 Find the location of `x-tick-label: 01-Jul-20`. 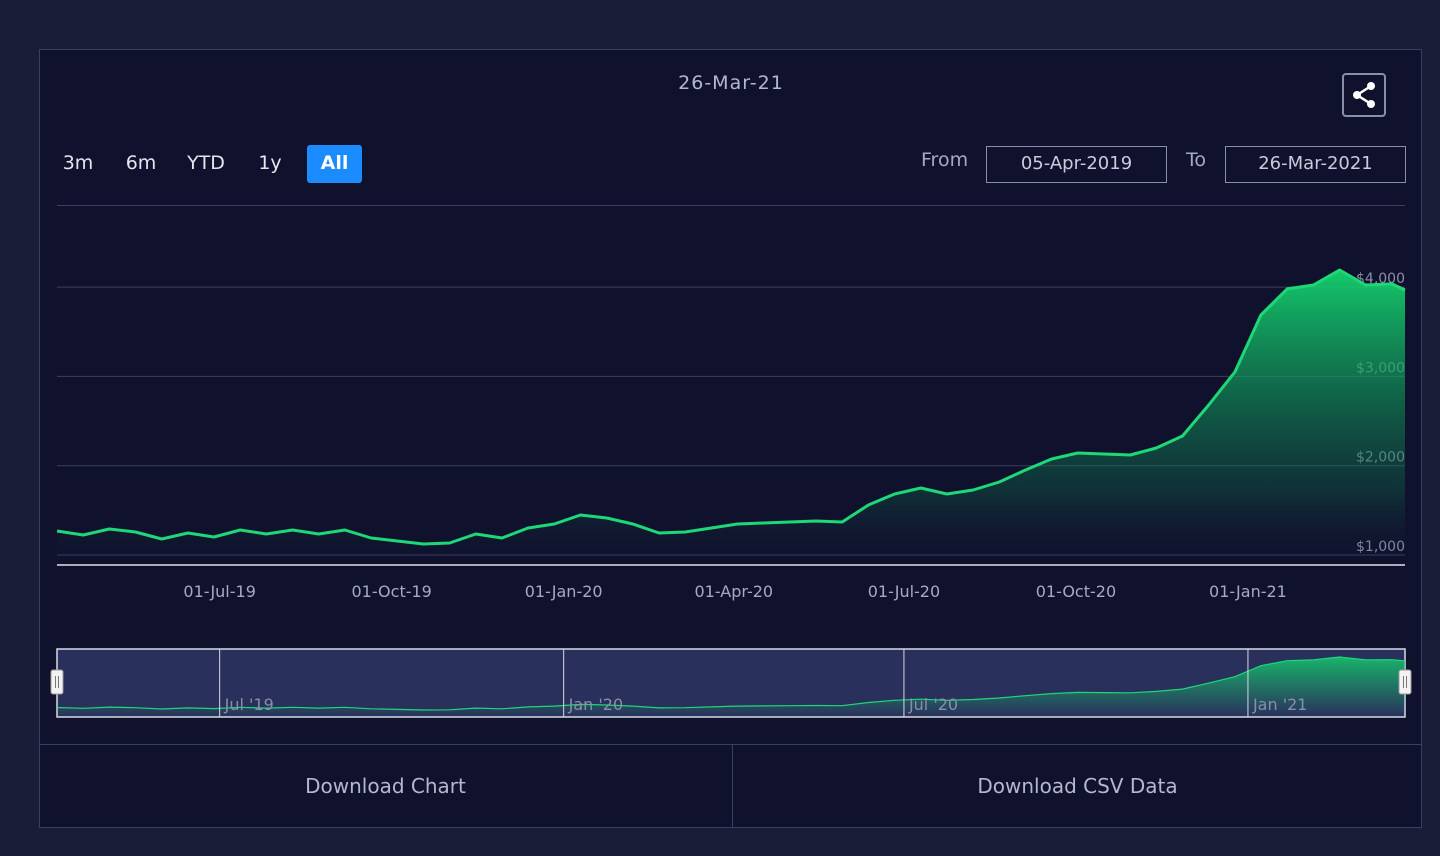

x-tick-label: 01-Jul-20 is located at coordinates (904, 591).